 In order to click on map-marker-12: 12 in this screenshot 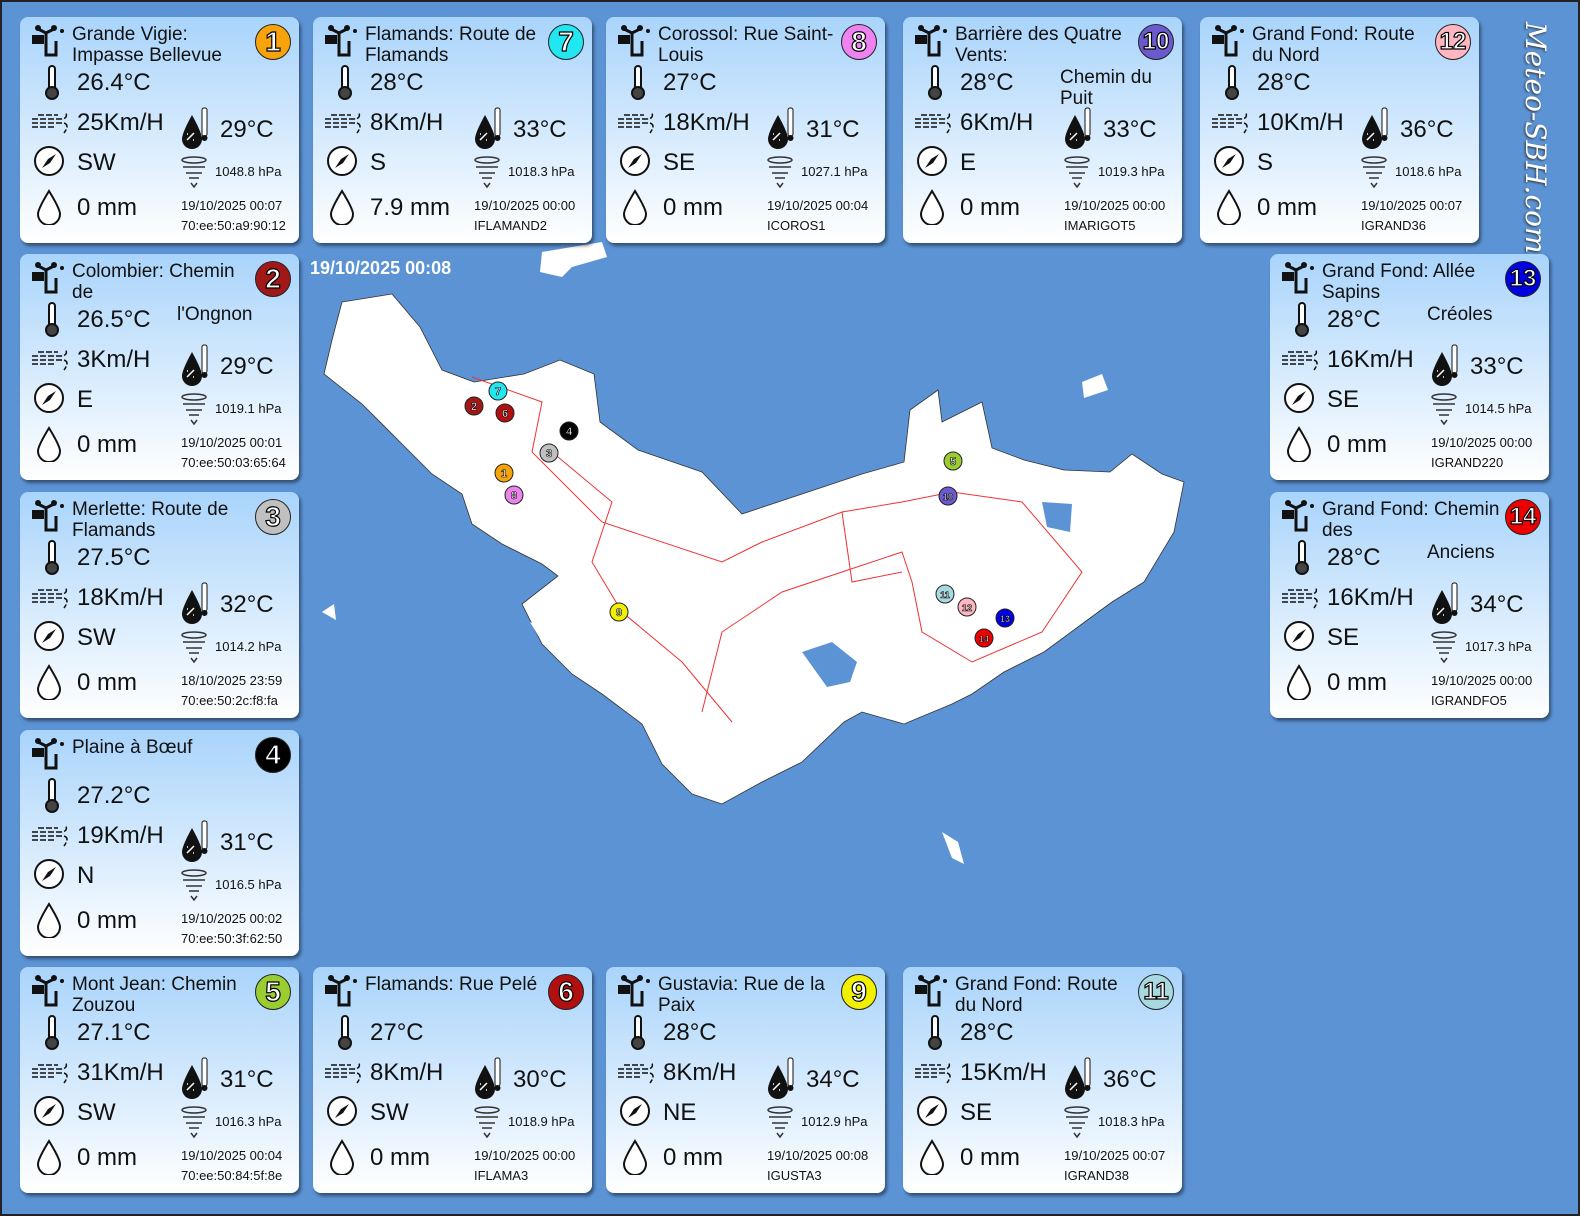, I will do `click(967, 607)`.